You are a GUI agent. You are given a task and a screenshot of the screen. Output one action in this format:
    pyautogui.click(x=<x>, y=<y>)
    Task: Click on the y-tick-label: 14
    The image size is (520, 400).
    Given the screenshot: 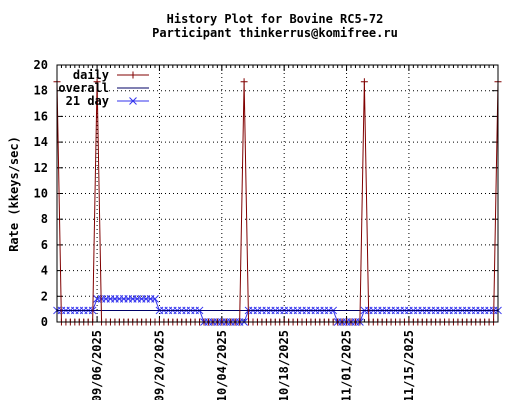 What is the action you would take?
    pyautogui.click(x=41, y=142)
    